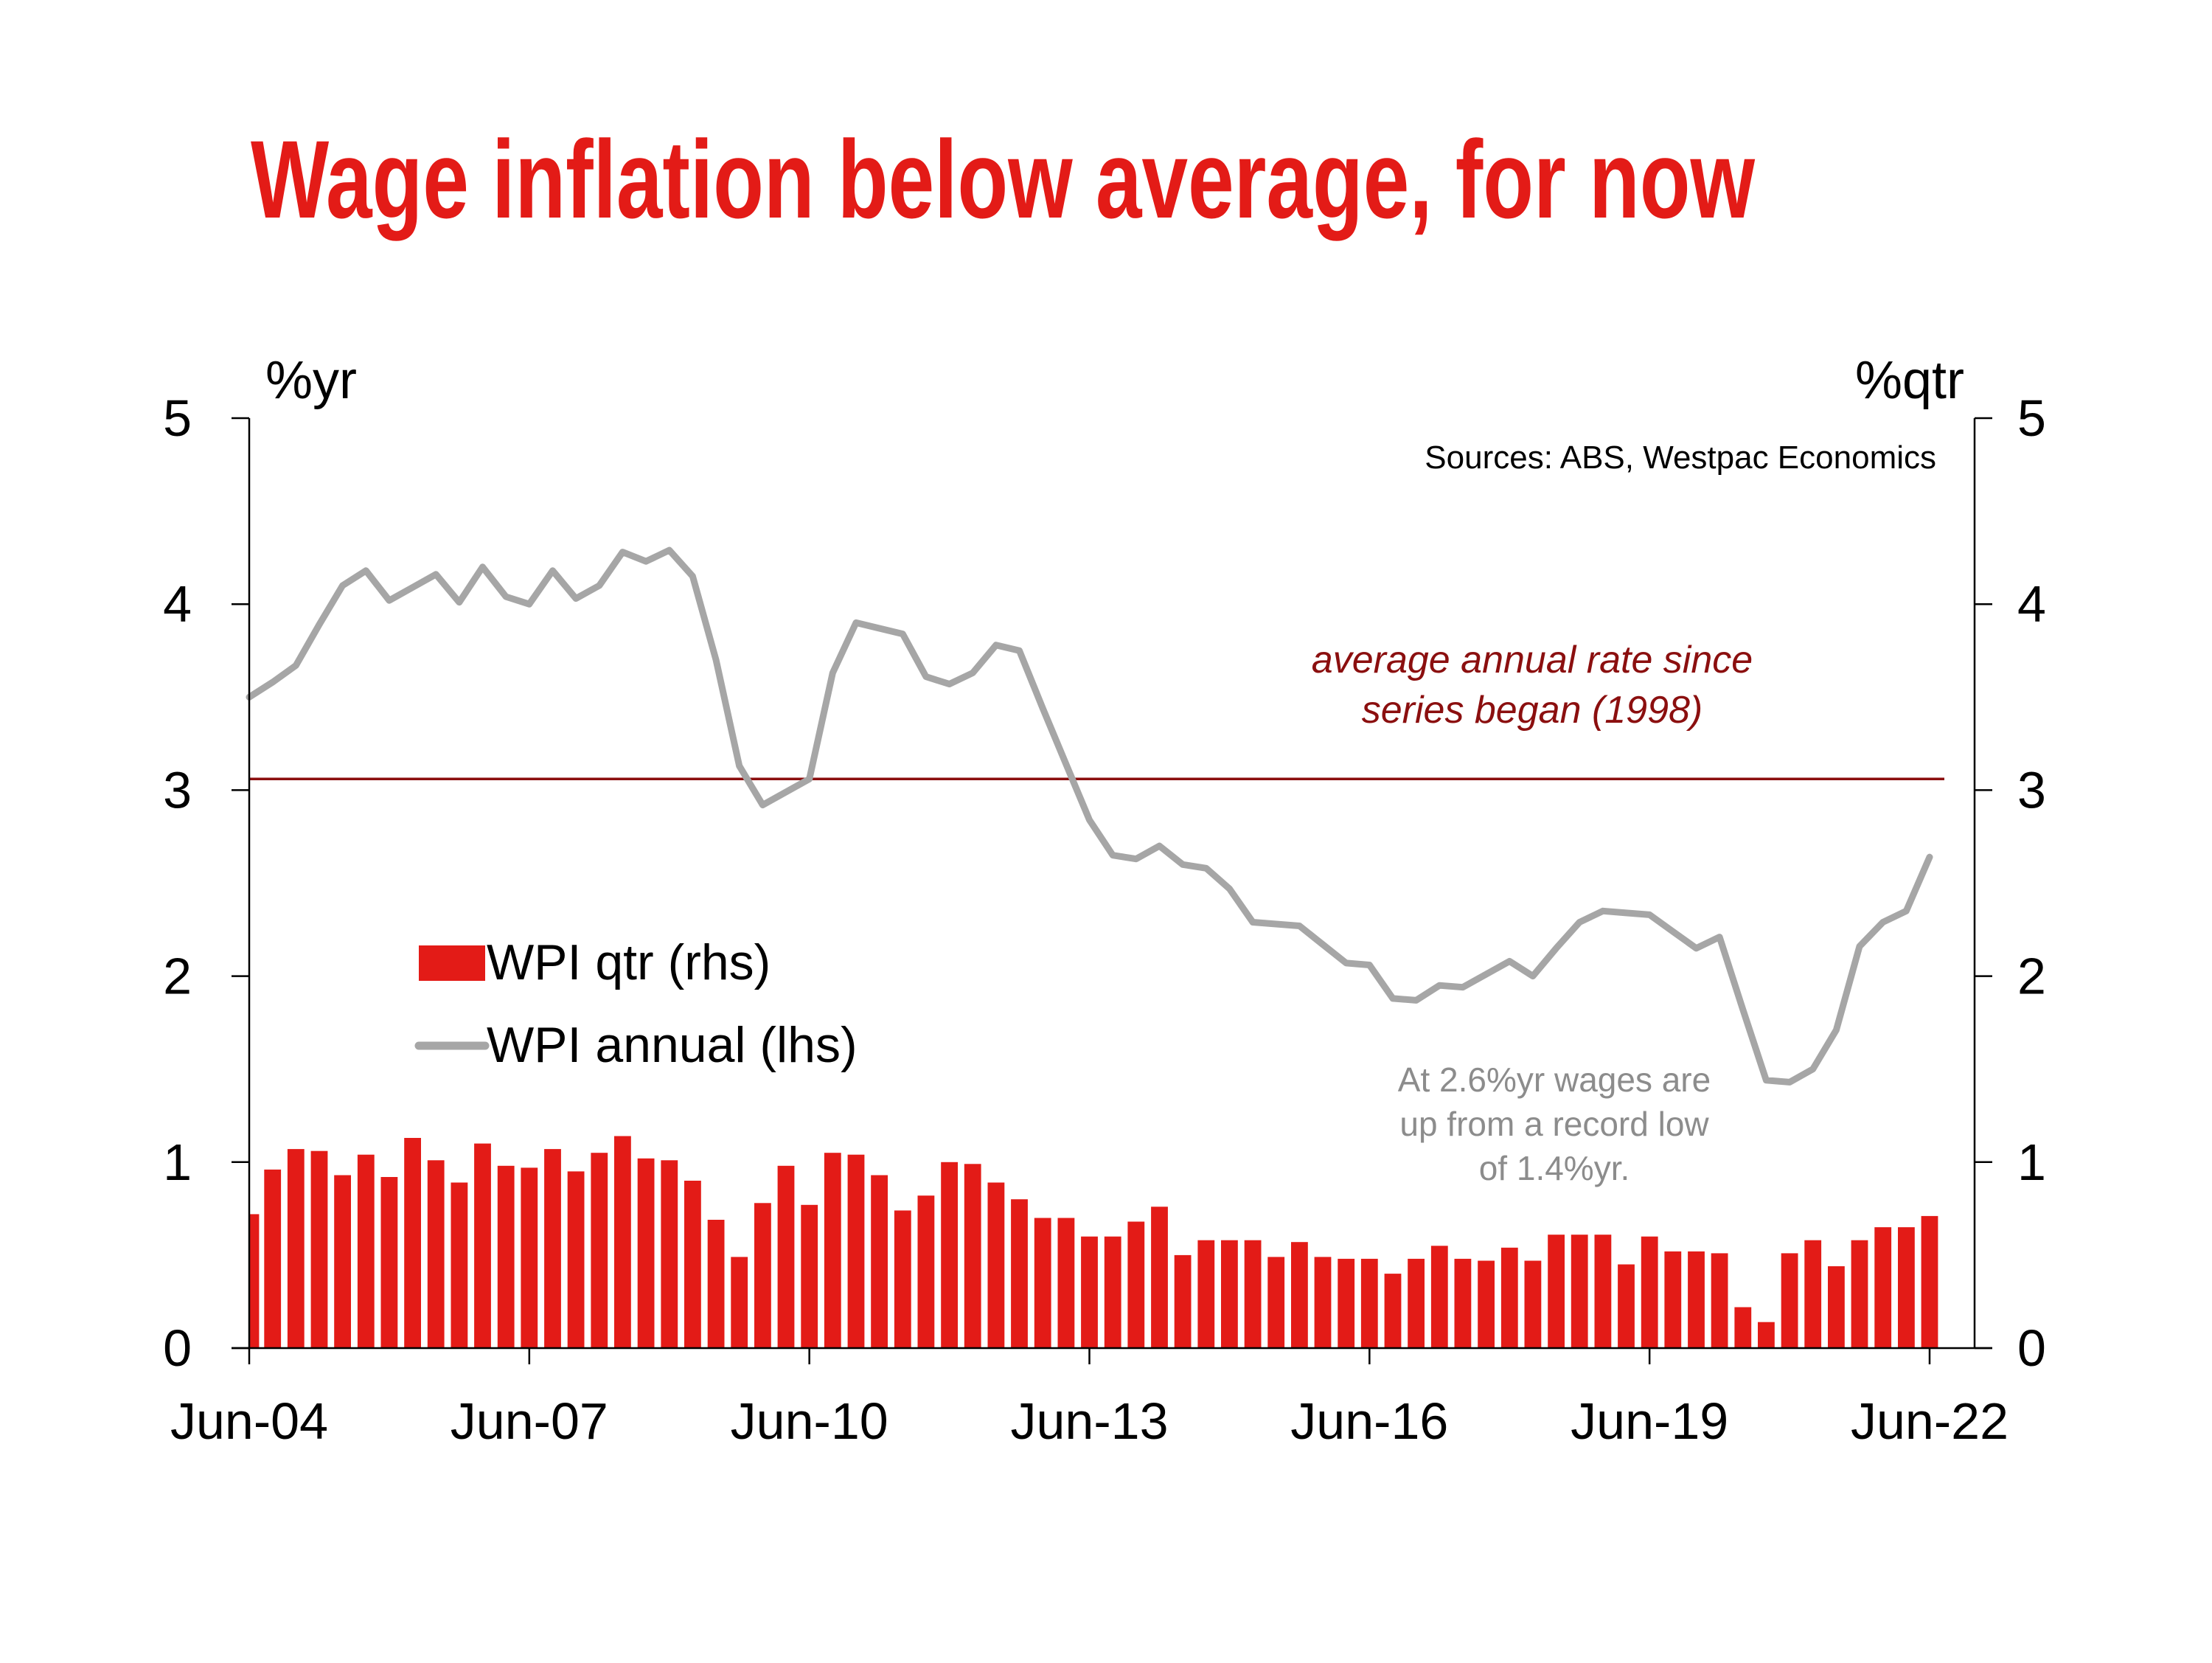 The image size is (2212, 1663). Describe the element at coordinates (1909, 380) in the screenshot. I see `y-right-unit-label: %qtr` at that location.